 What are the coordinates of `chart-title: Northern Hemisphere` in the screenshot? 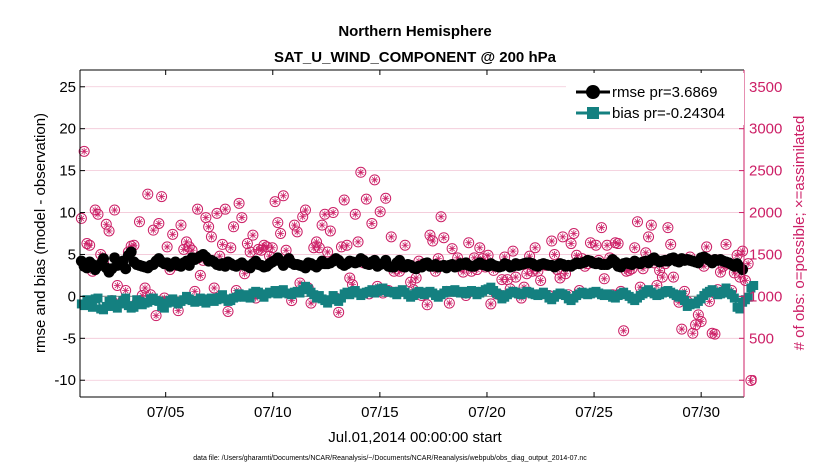 It's located at (414, 31).